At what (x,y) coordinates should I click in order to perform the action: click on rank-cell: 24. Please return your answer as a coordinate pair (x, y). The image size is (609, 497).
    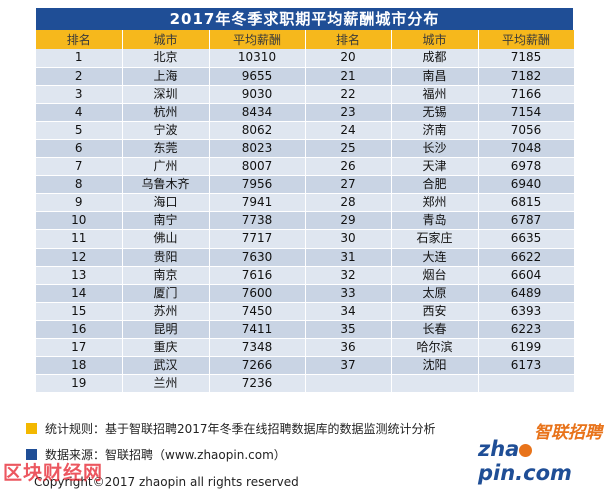
    Looking at the image, I should click on (348, 130).